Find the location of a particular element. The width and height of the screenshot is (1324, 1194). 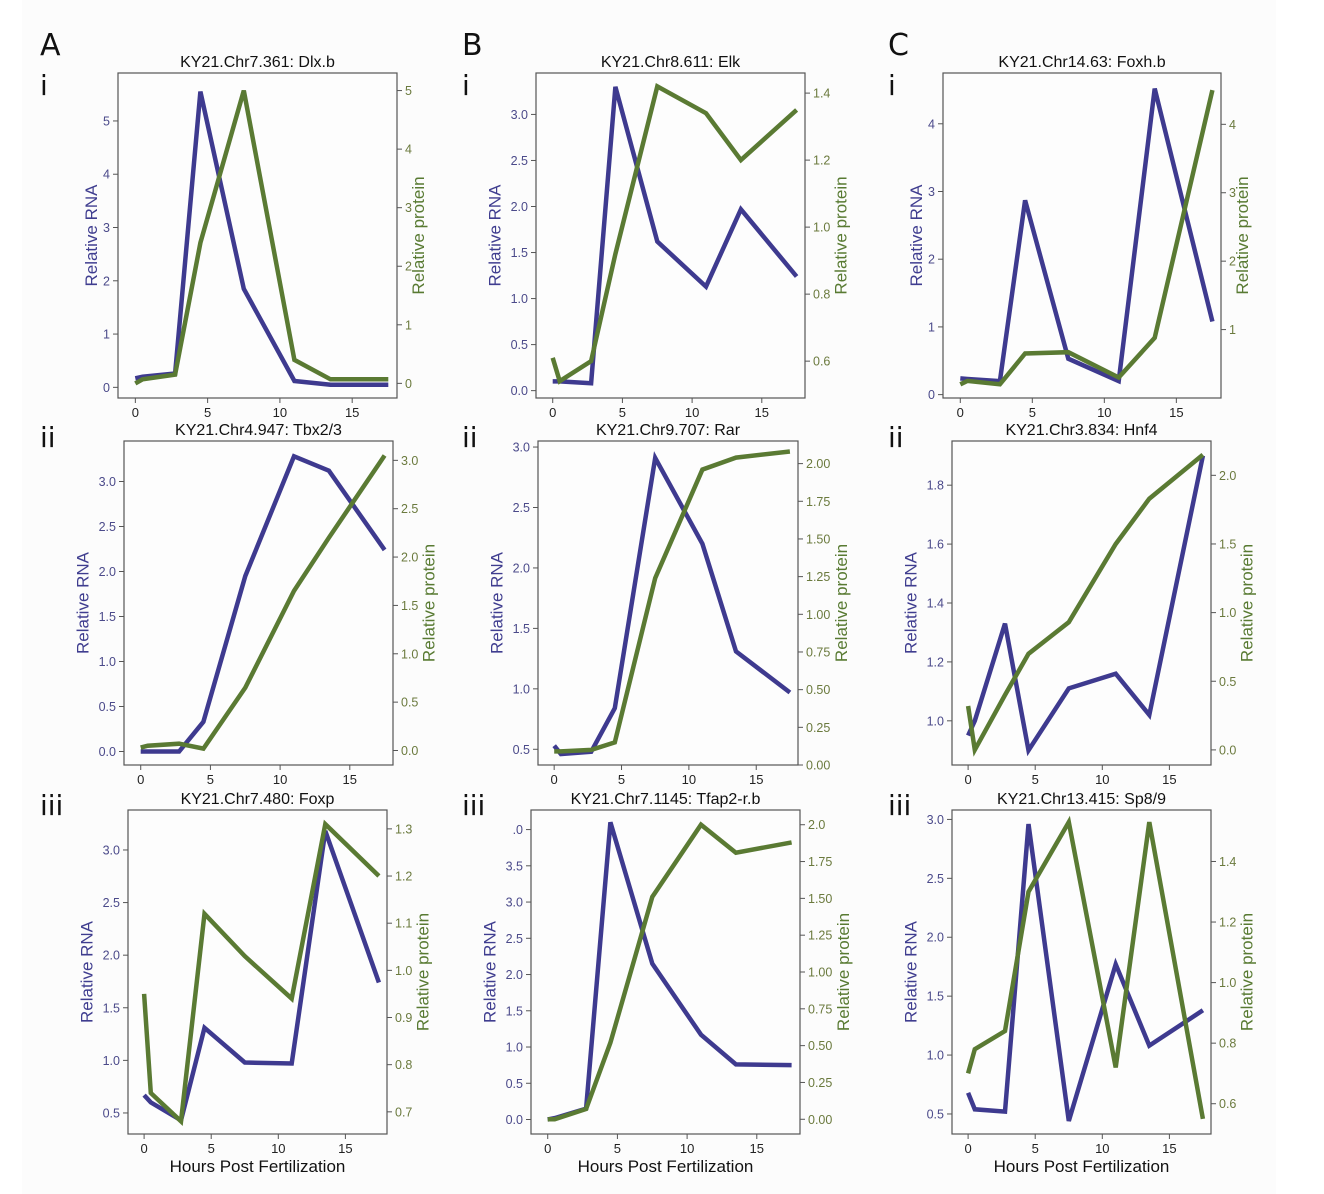

row-label-b-iii: iii is located at coordinates (473, 805).